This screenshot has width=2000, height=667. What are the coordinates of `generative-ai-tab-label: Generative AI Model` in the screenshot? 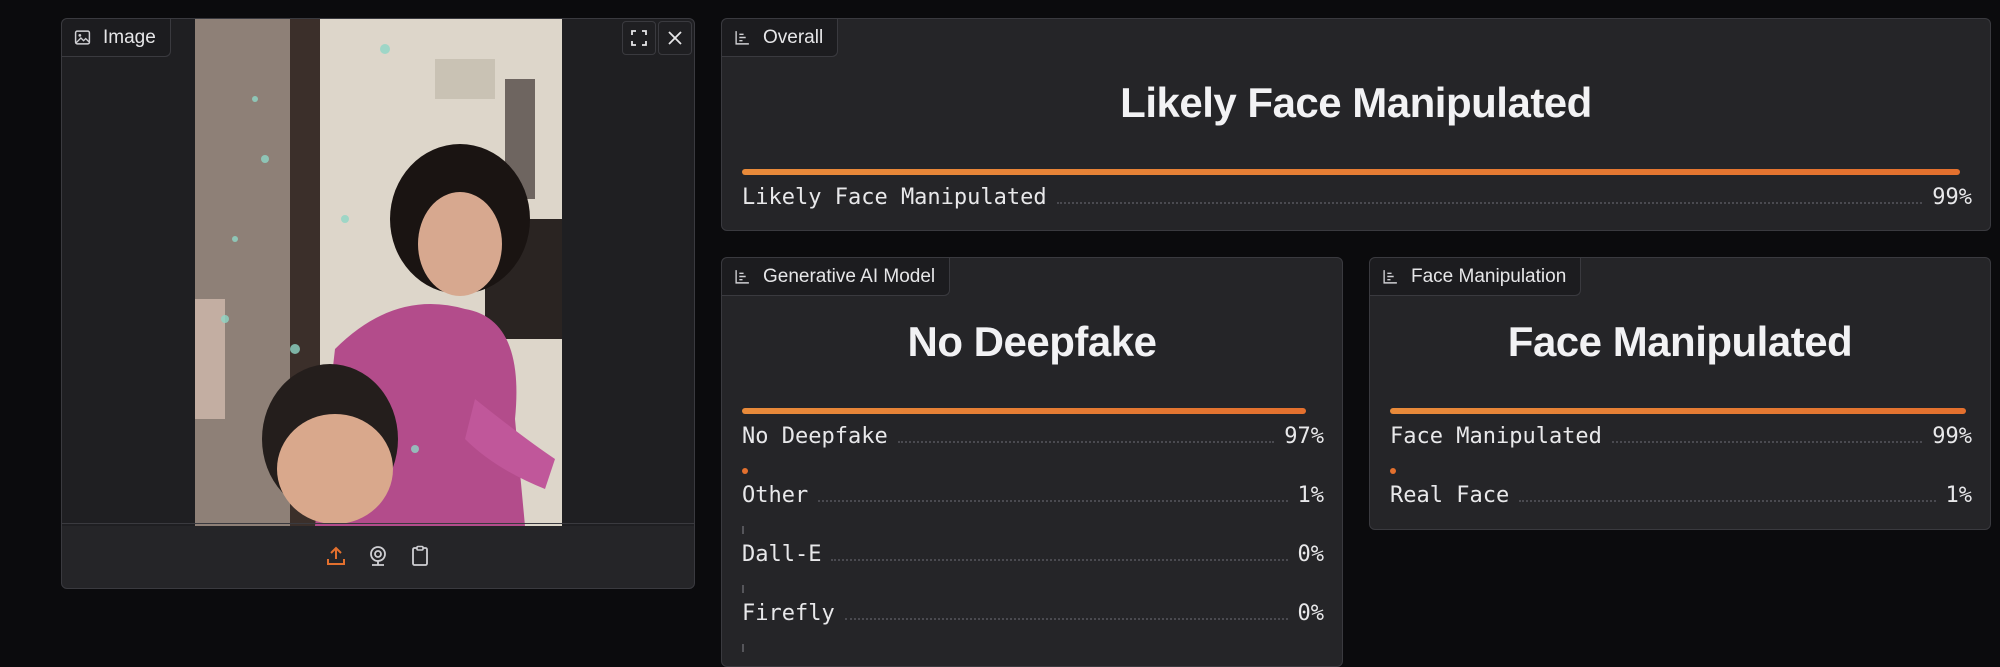 It's located at (849, 276).